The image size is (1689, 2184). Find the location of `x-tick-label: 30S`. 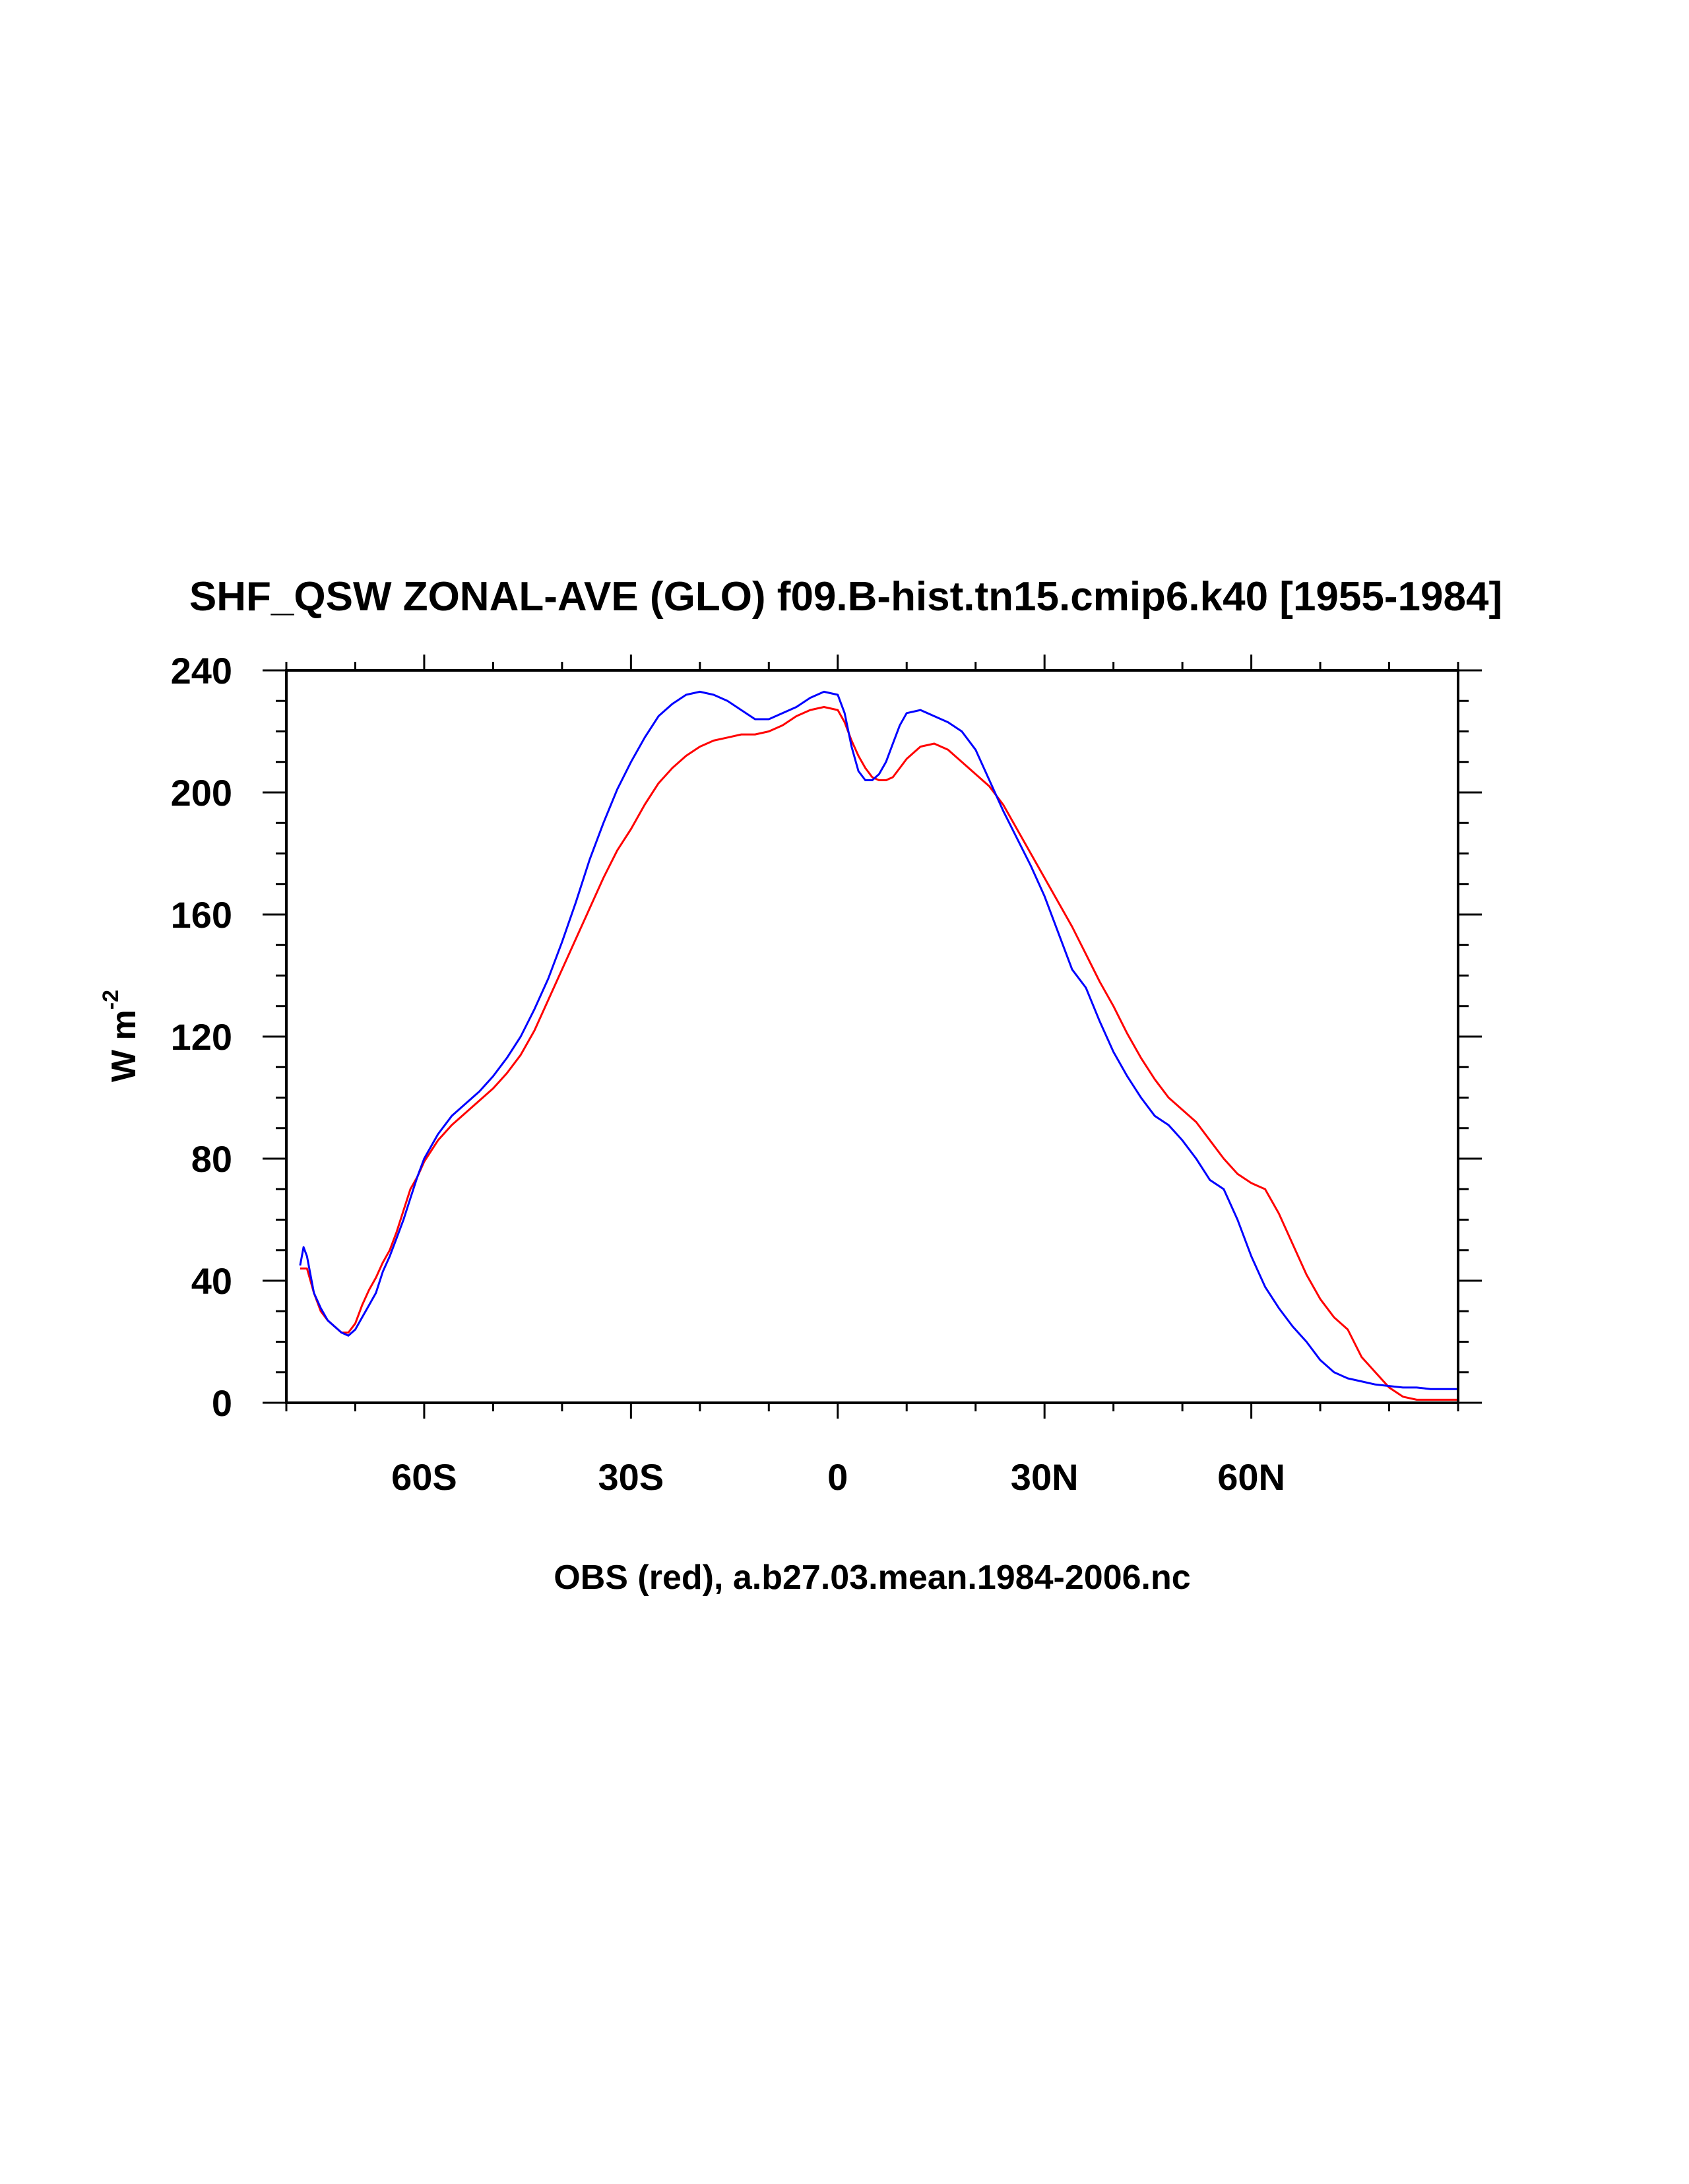

x-tick-label: 30S is located at coordinates (631, 1477).